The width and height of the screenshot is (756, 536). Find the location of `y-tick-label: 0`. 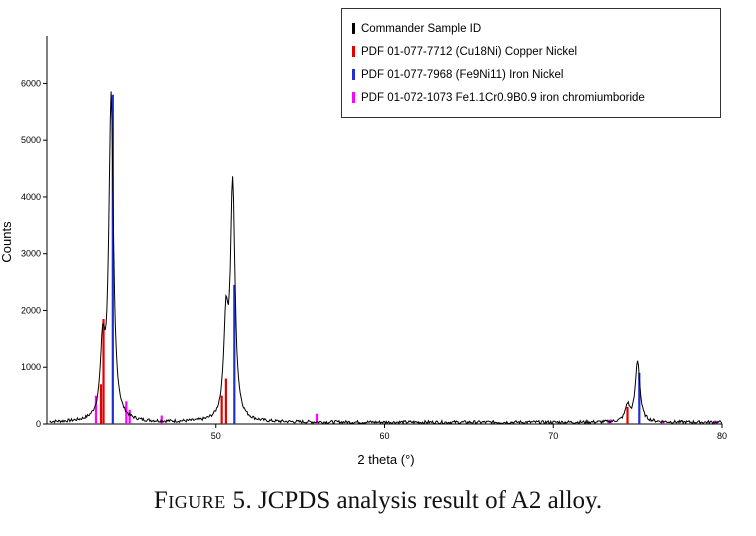

y-tick-label: 0 is located at coordinates (38, 424).